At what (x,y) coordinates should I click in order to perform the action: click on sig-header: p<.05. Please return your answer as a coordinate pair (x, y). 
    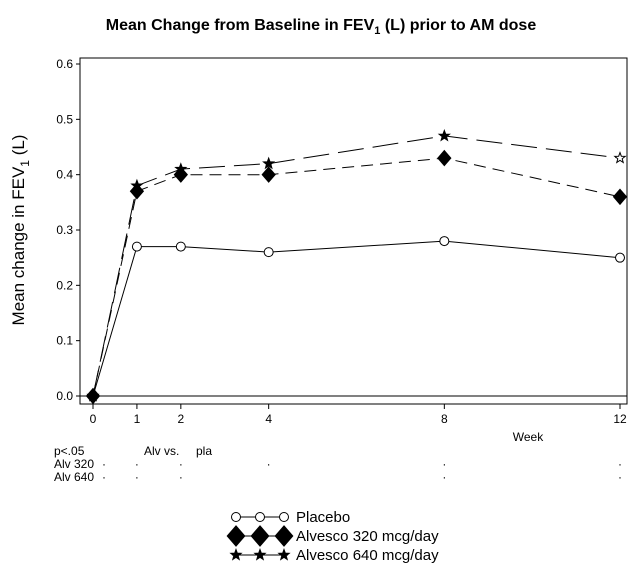
    Looking at the image, I should click on (69, 451).